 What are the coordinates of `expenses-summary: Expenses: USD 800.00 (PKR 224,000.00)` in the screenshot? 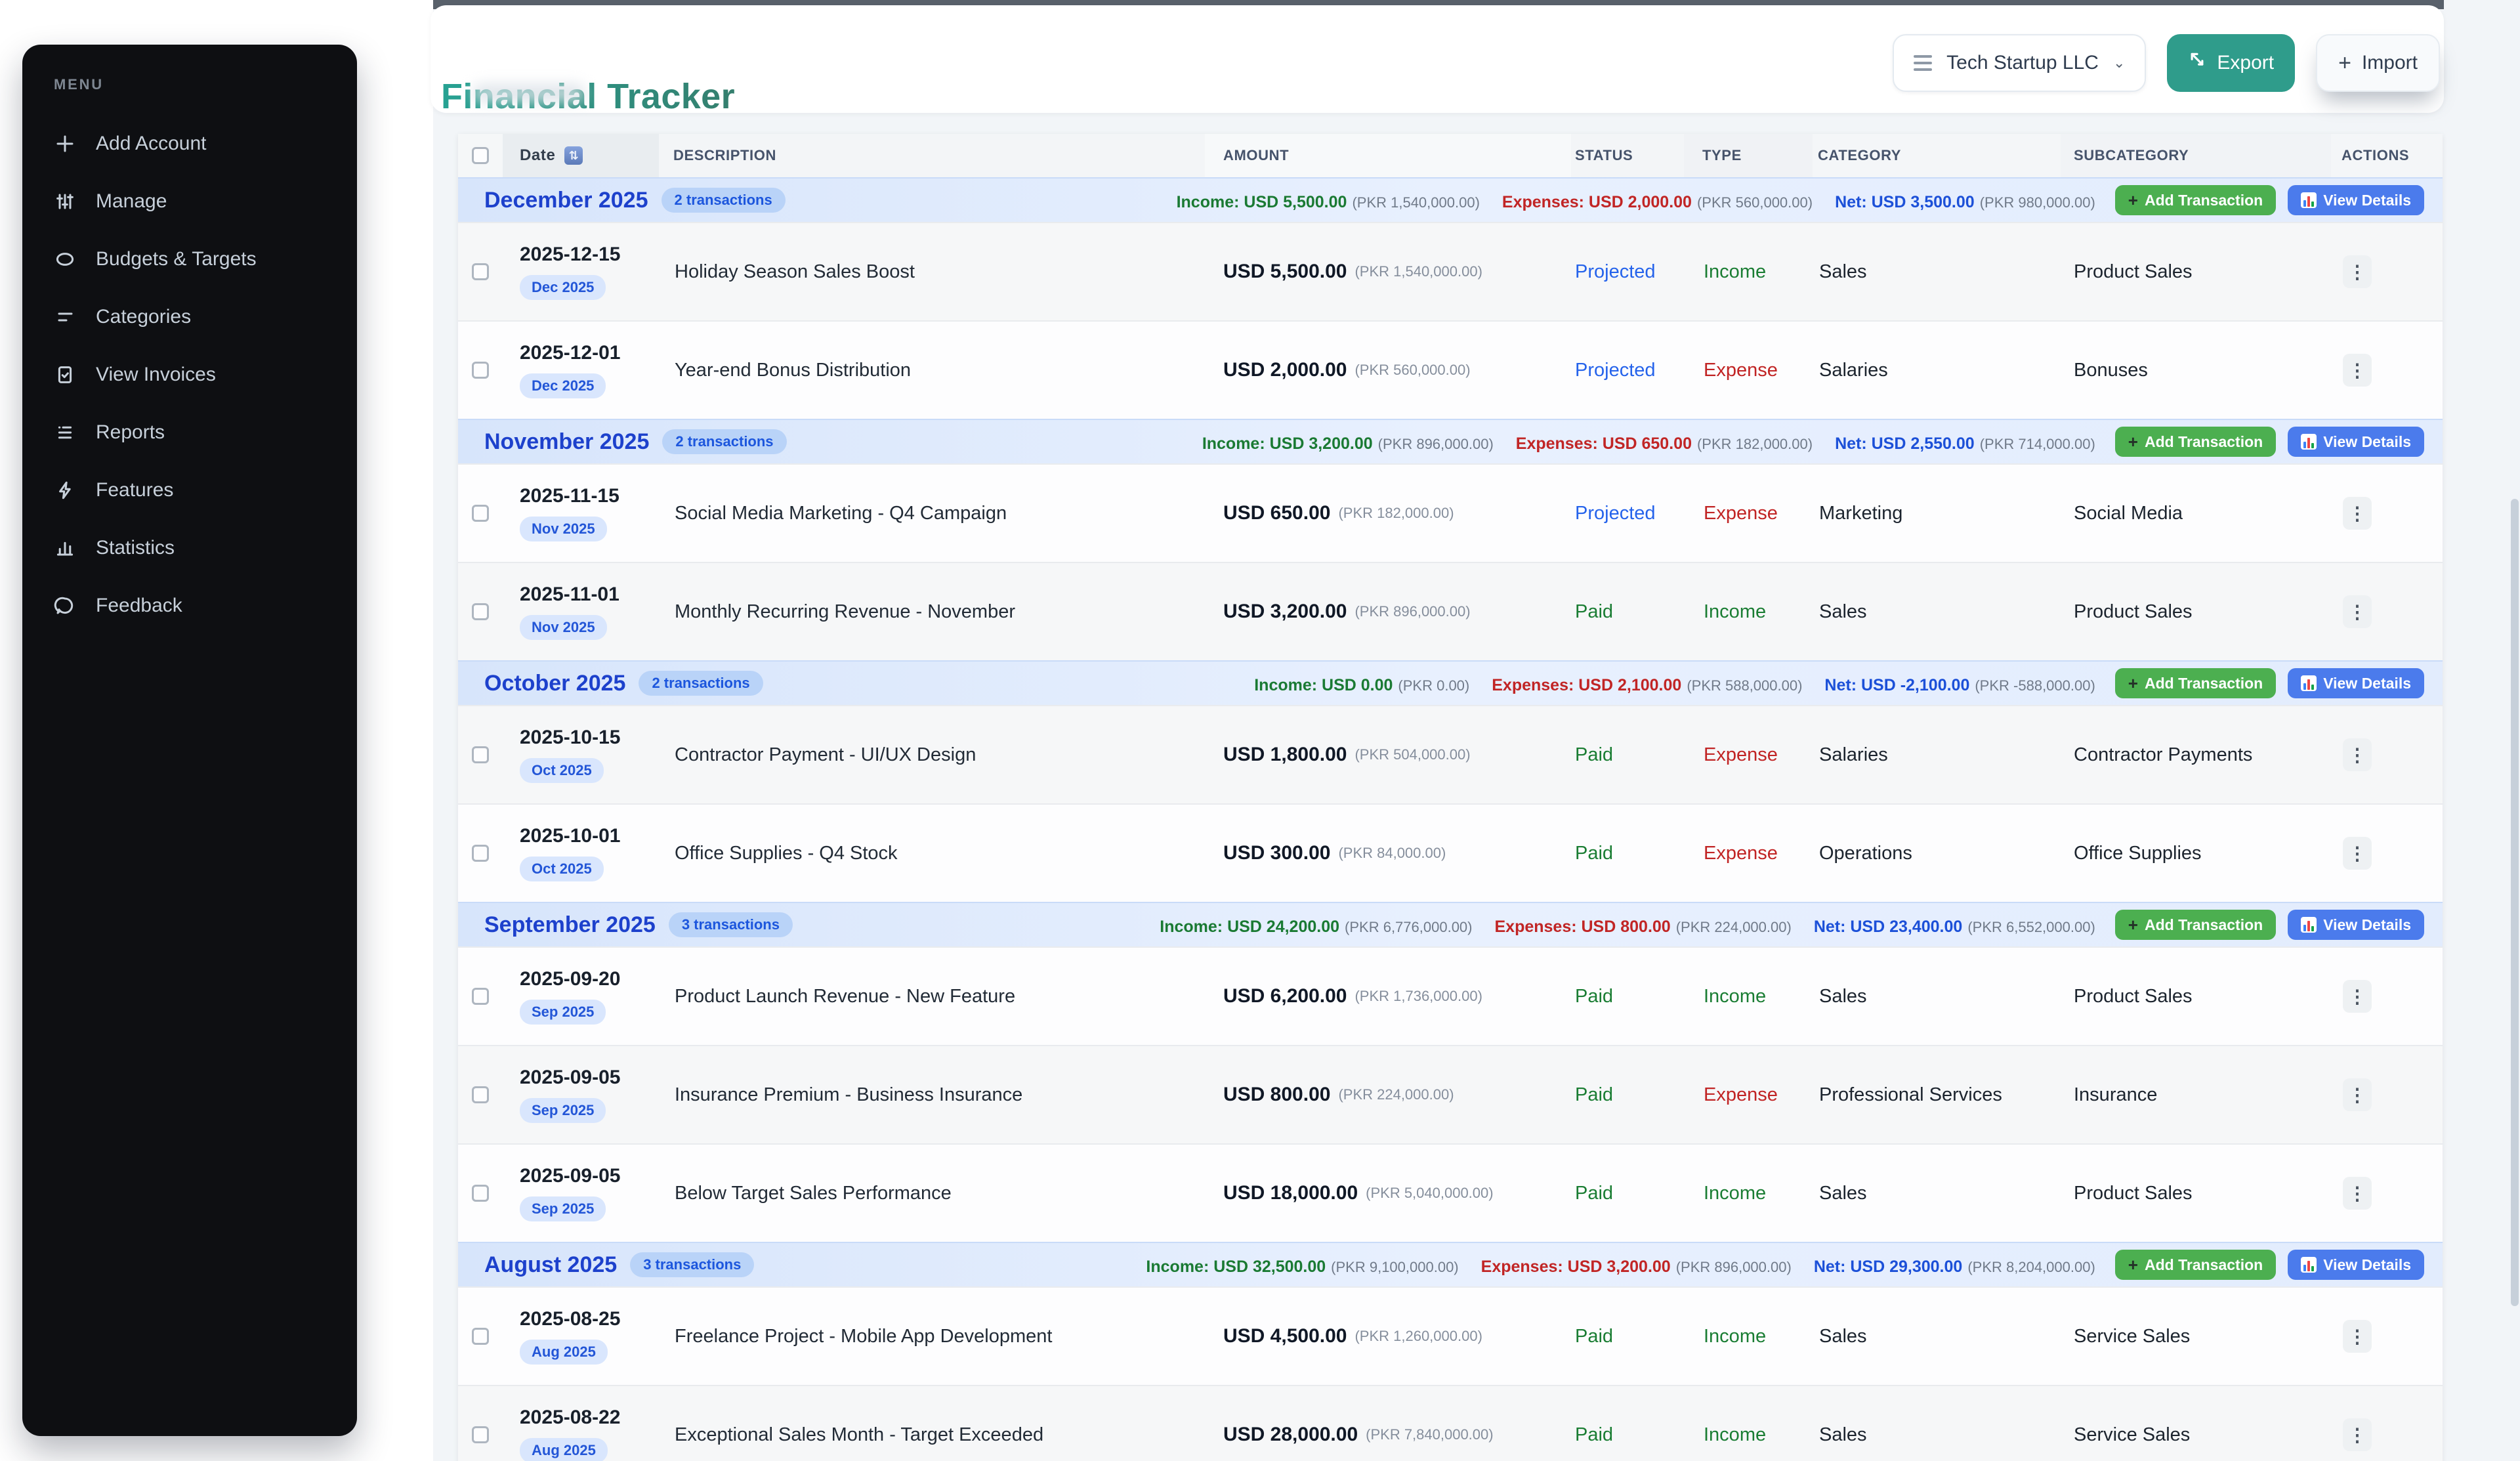 It's located at (1643, 926).